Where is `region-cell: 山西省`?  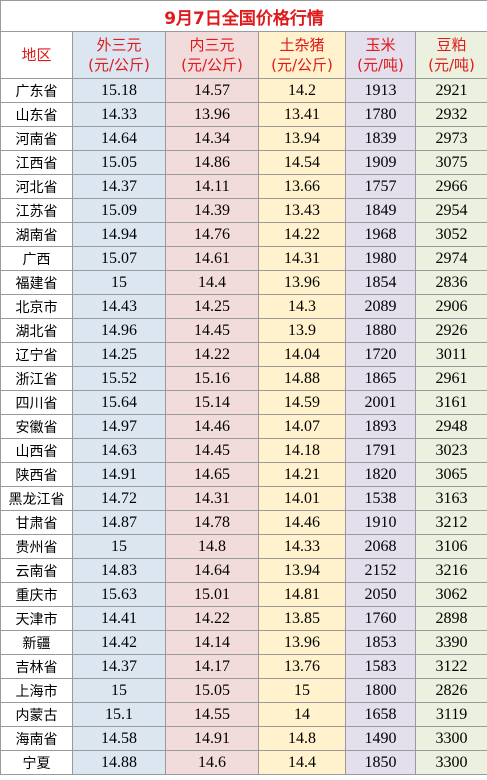 region-cell: 山西省 is located at coordinates (36, 450).